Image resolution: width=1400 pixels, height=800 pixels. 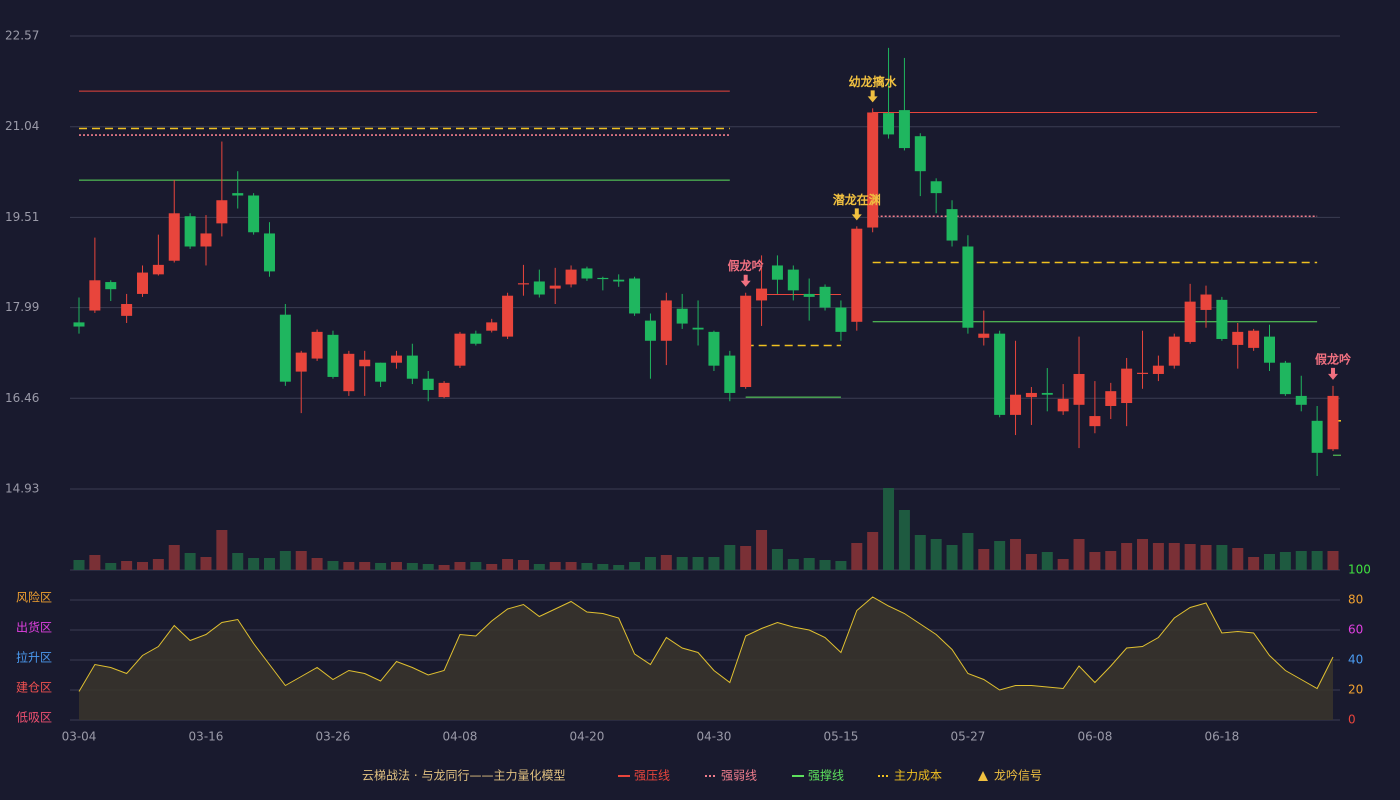 I want to click on signal-arrow, so click(x=745, y=280).